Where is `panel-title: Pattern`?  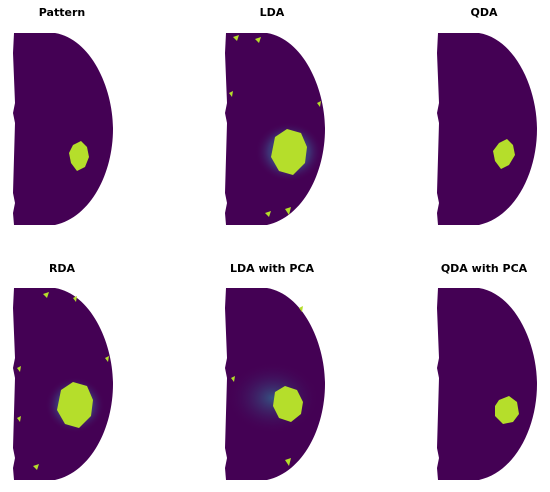 panel-title: Pattern is located at coordinates (62, 12).